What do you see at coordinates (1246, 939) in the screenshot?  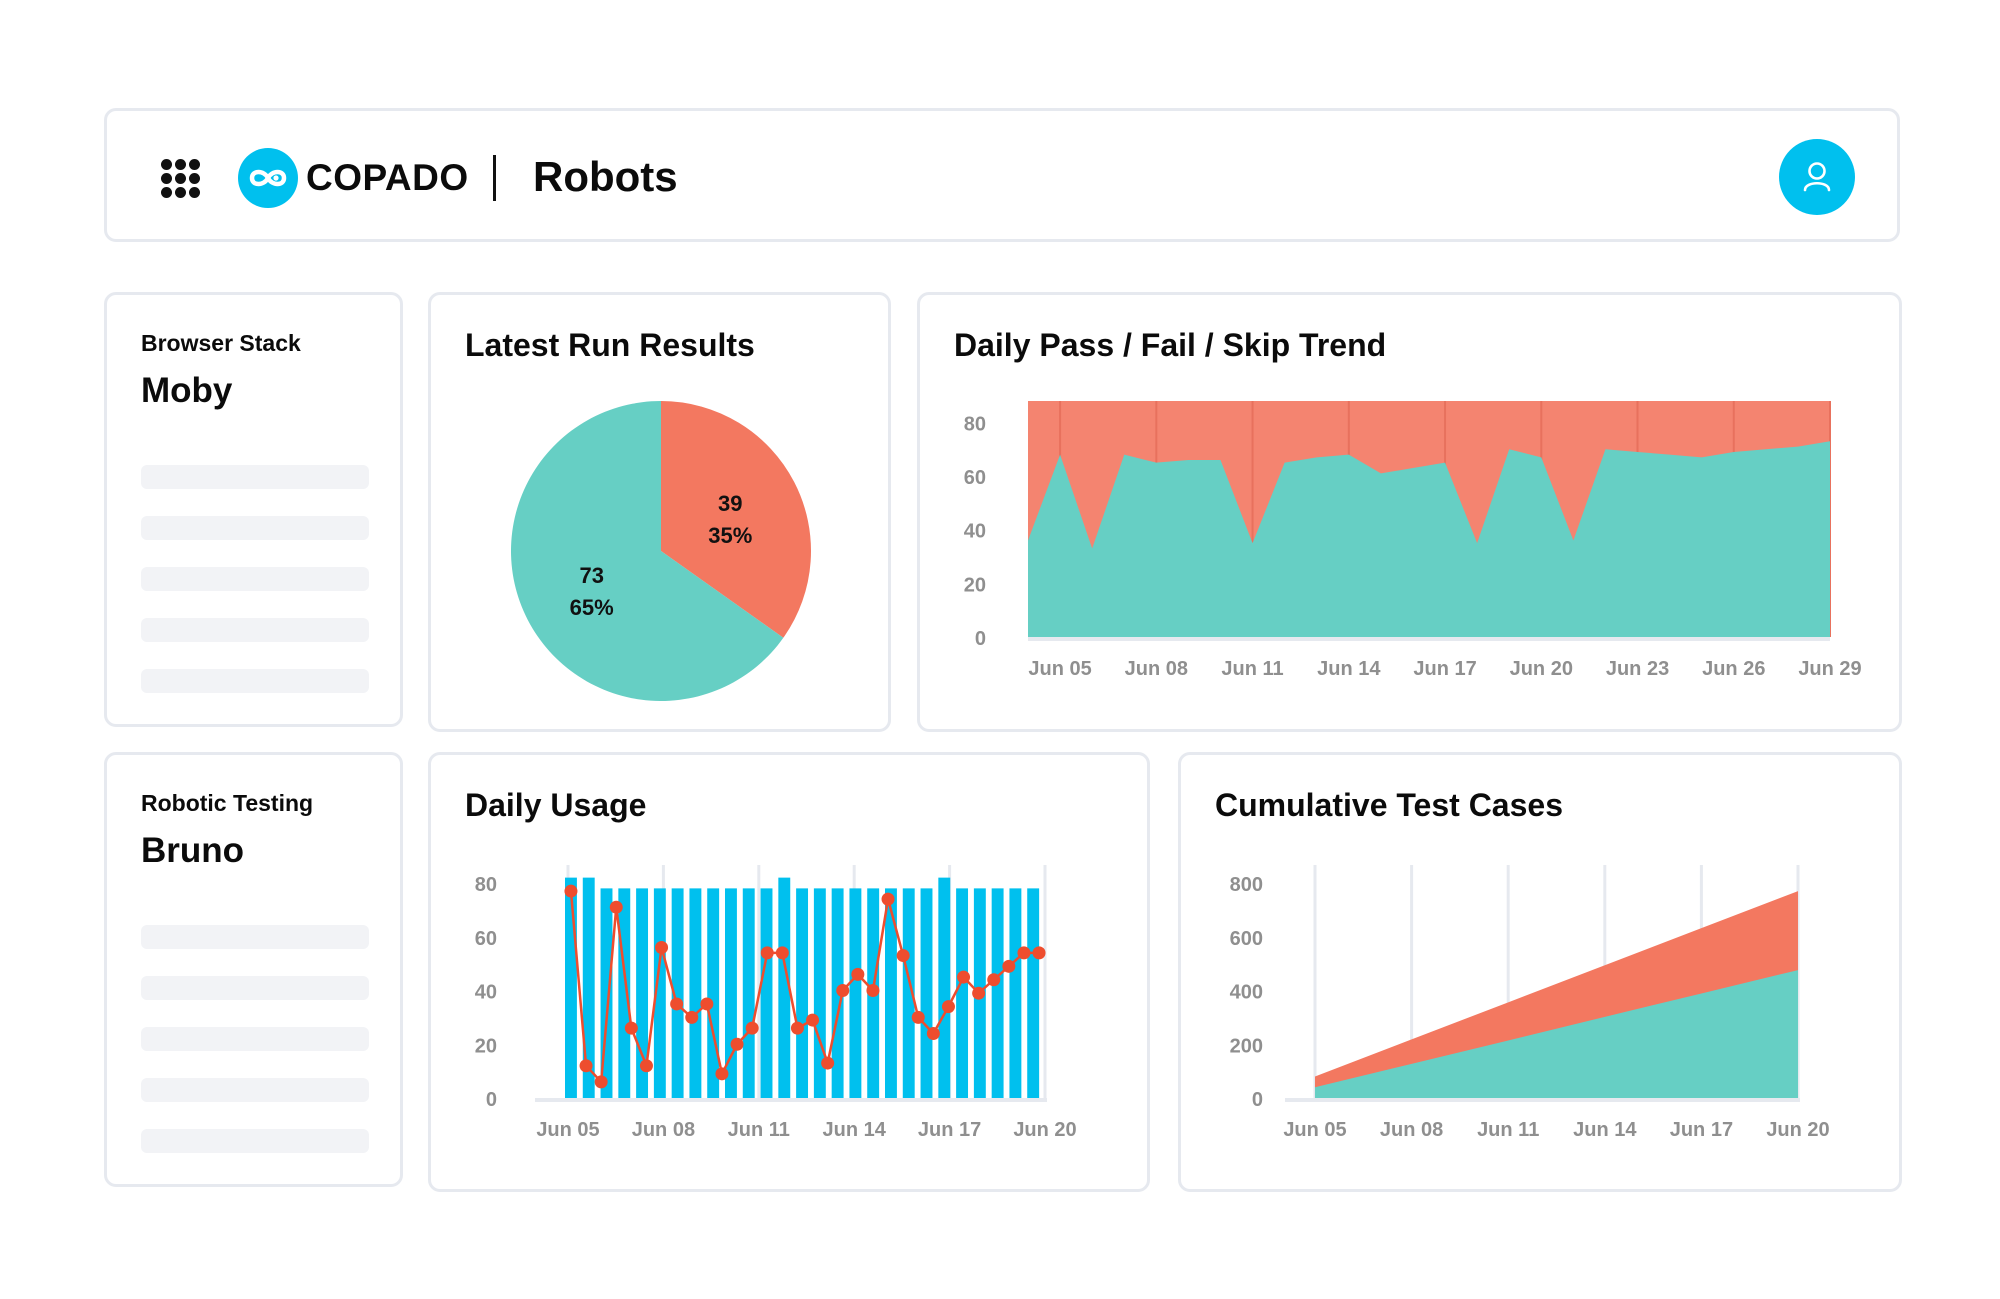 I see `y-tick-label: 600` at bounding box center [1246, 939].